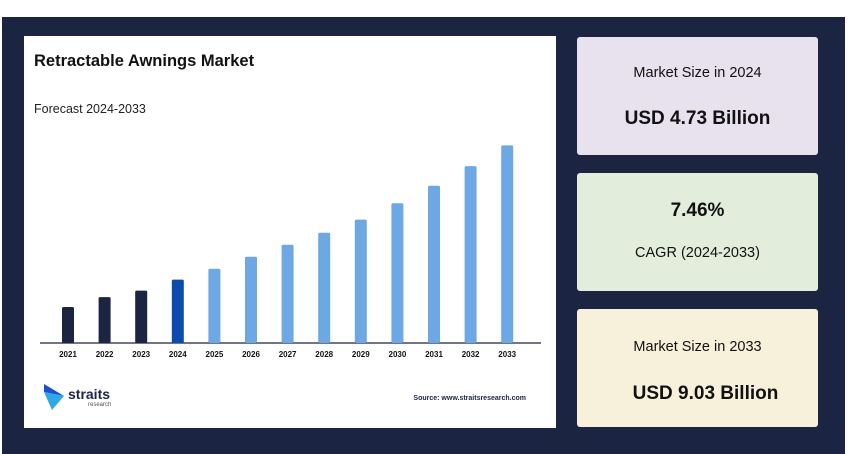 The image size is (855, 454). Describe the element at coordinates (89, 394) in the screenshot. I see `logo-name: straits` at that location.